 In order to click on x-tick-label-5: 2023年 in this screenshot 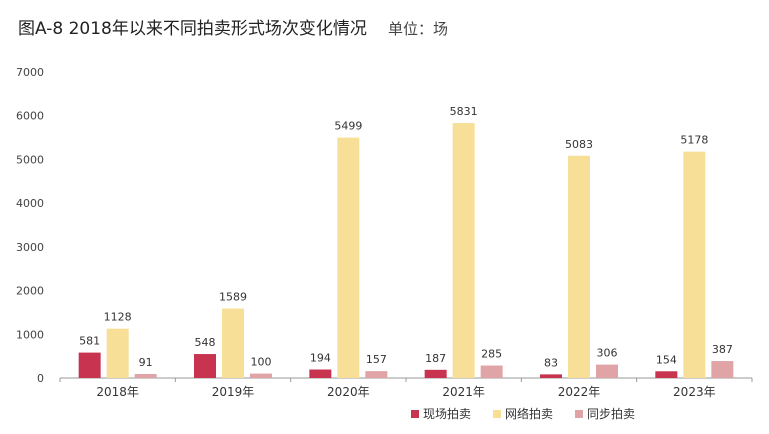, I will do `click(694, 392)`.